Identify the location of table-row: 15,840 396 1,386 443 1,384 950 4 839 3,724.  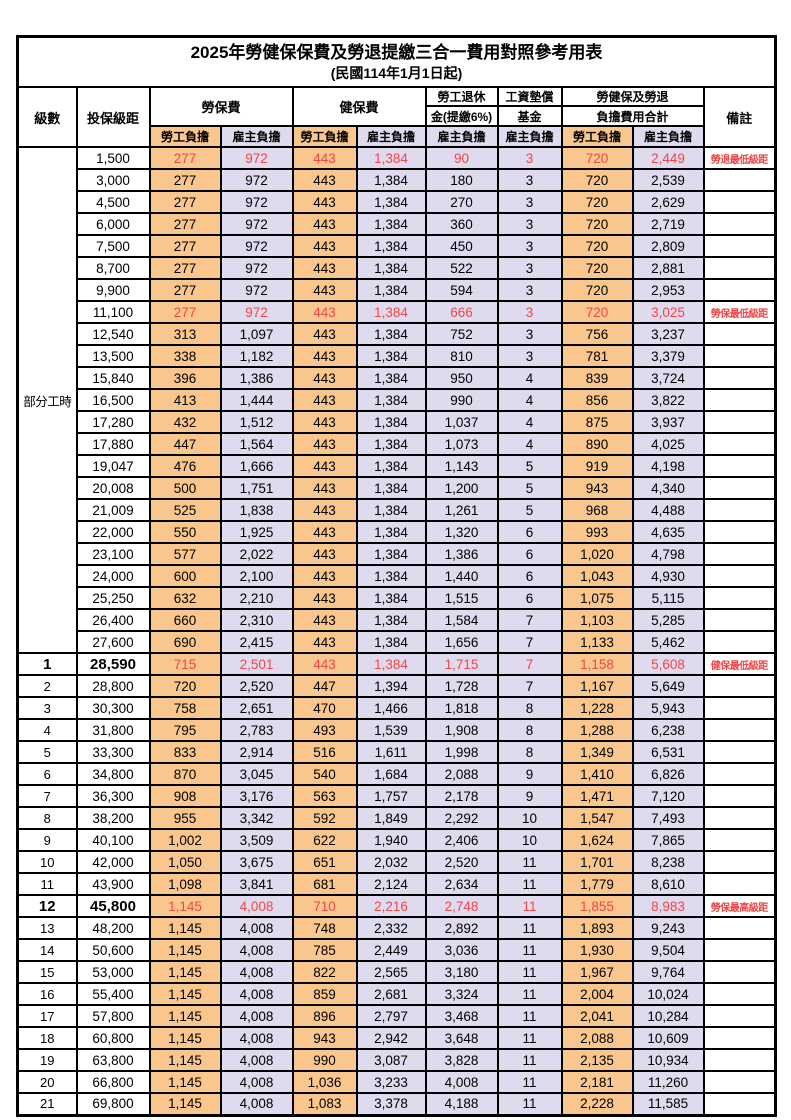
(397, 378).